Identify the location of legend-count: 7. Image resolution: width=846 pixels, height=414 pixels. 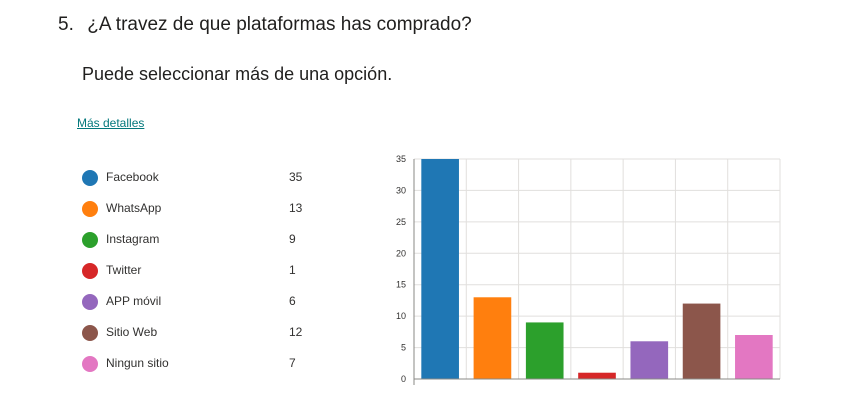
(292, 363).